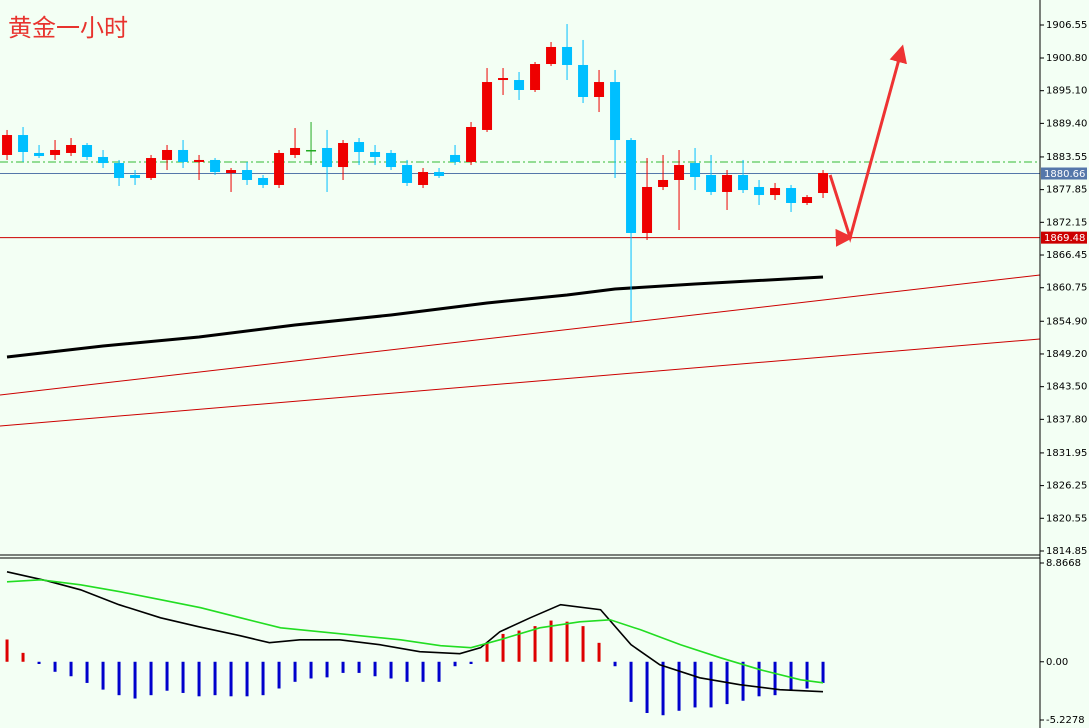 Image resolution: width=1089 pixels, height=728 pixels. Describe the element at coordinates (1066, 288) in the screenshot. I see `y-tick-label: 1860.75` at that location.